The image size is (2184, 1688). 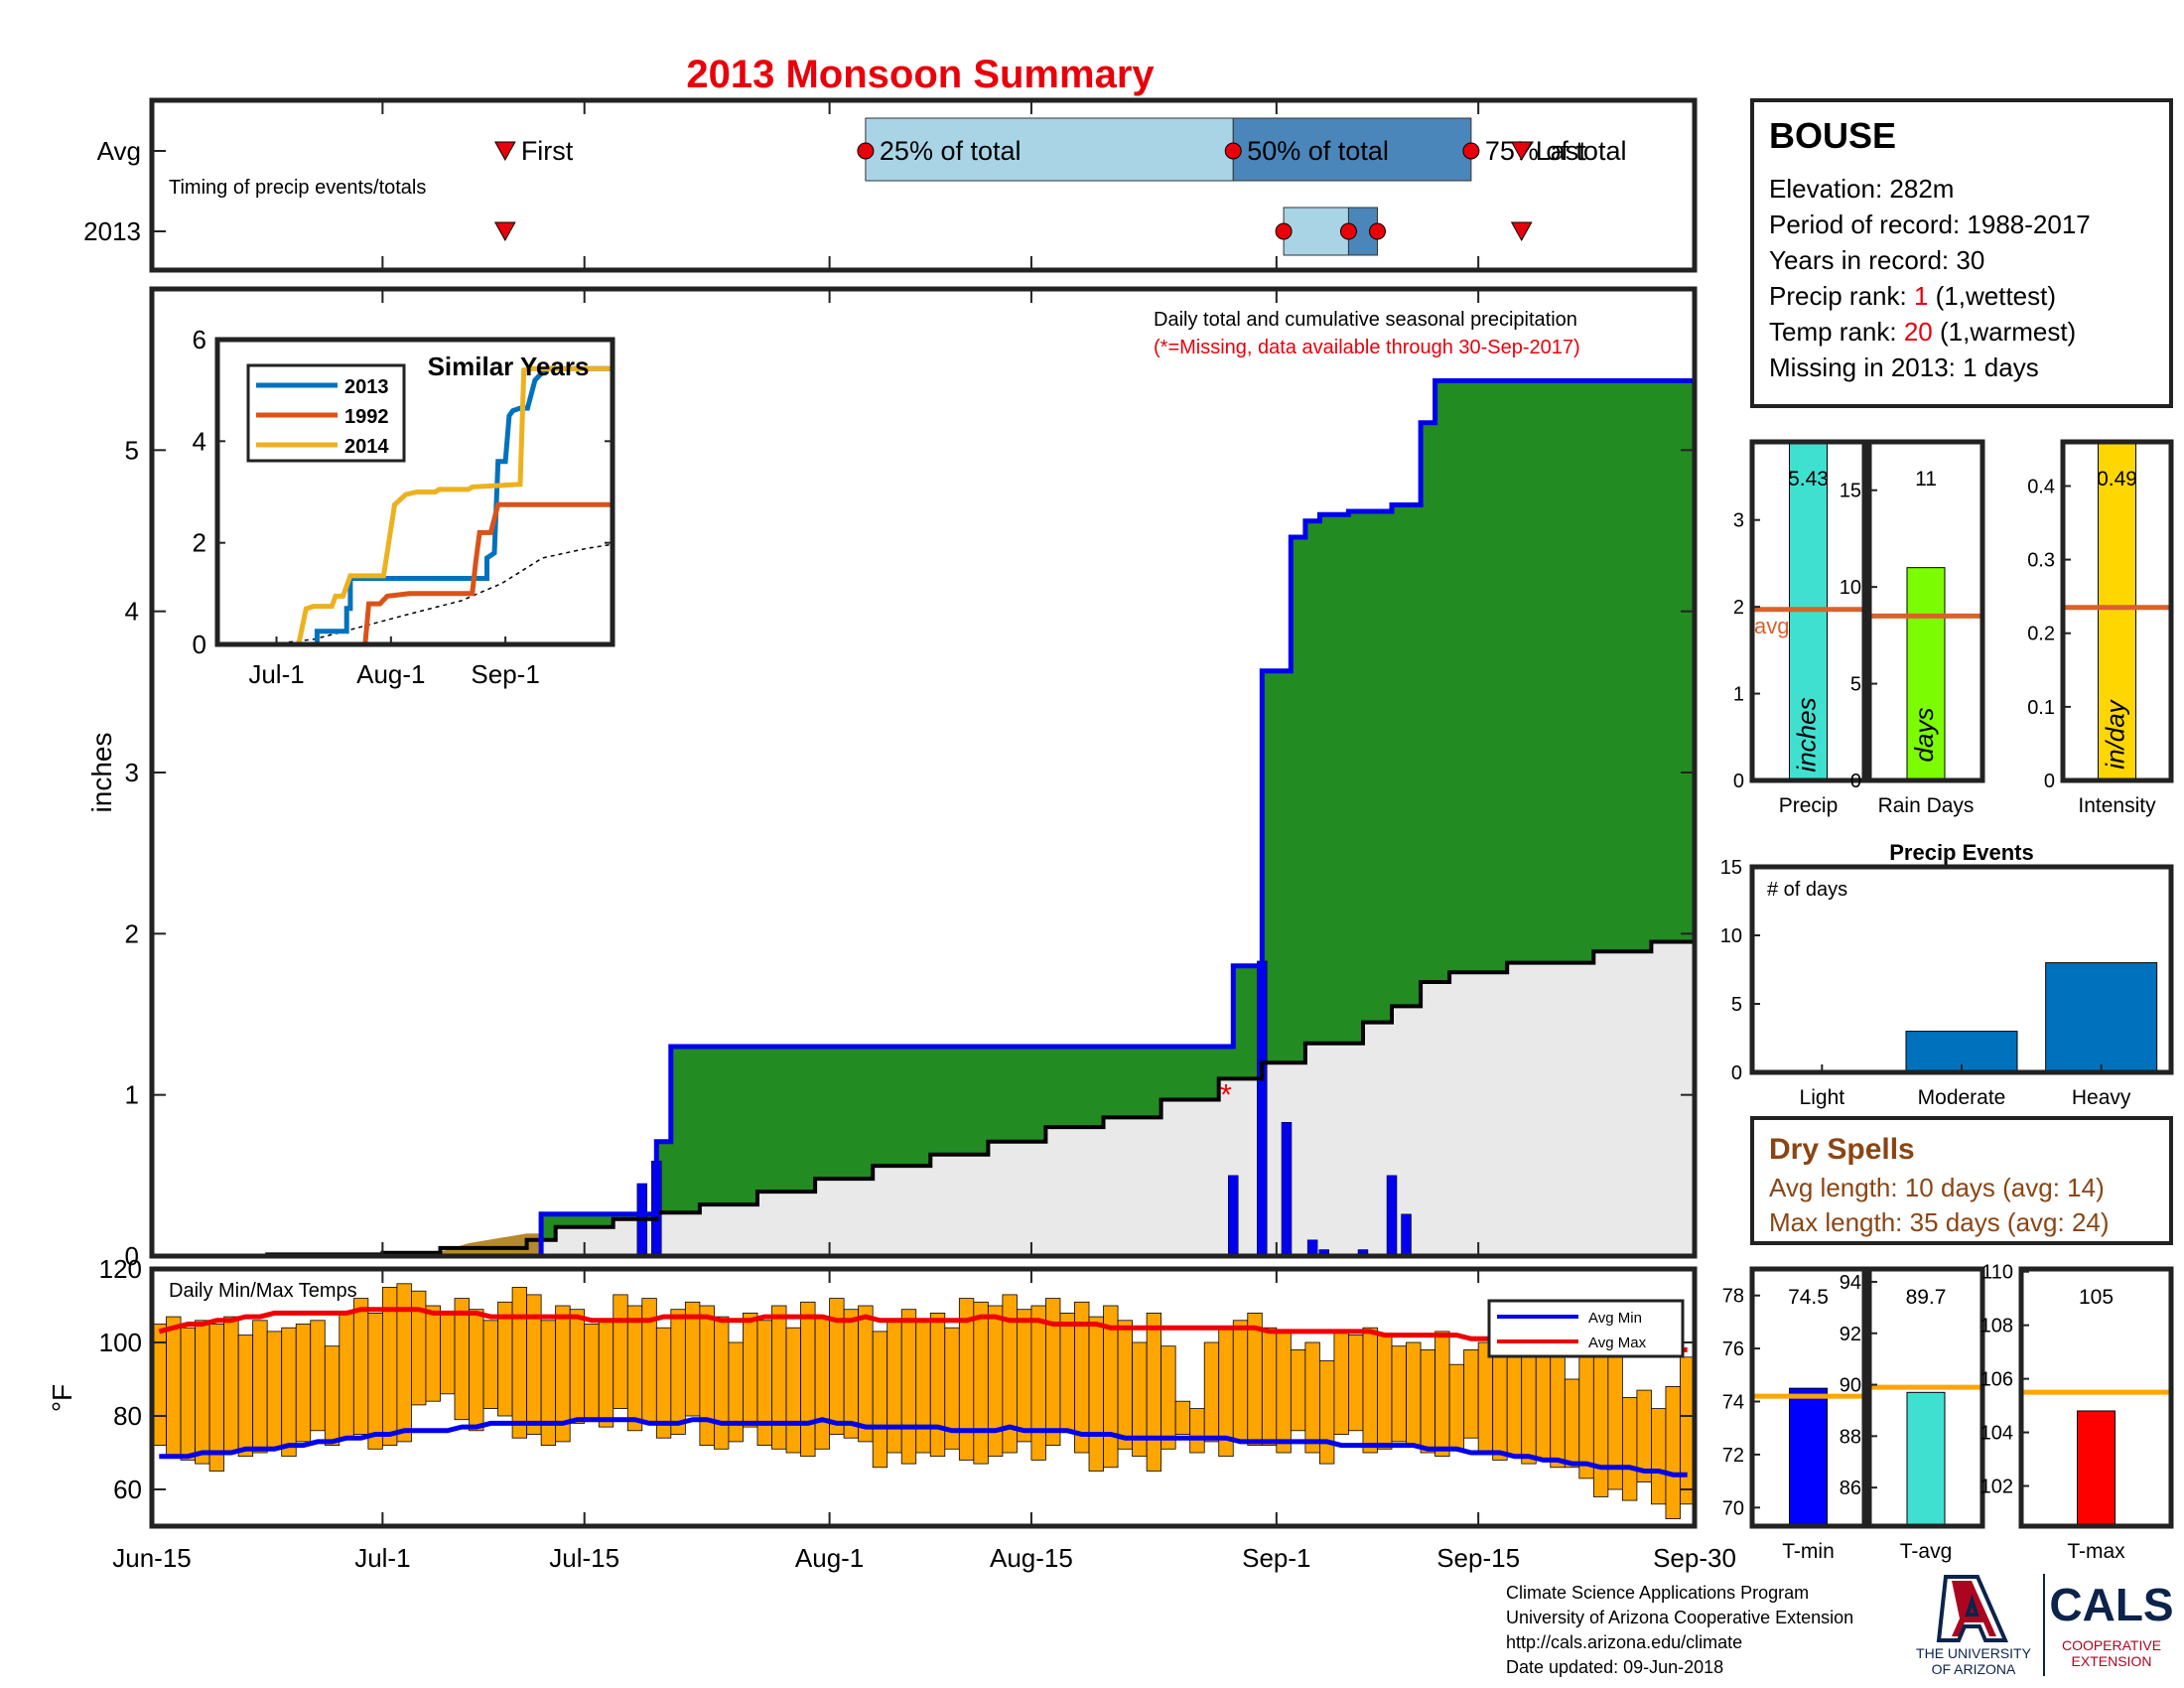 What do you see at coordinates (1733, 1297) in the screenshot?
I see `y-tick-label: 78` at bounding box center [1733, 1297].